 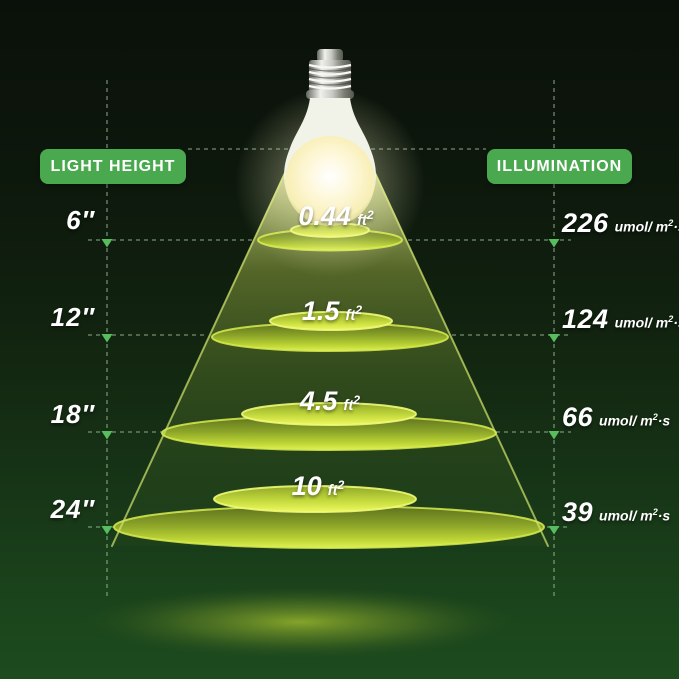 I want to click on height-label-6in: 6″, so click(x=80, y=220).